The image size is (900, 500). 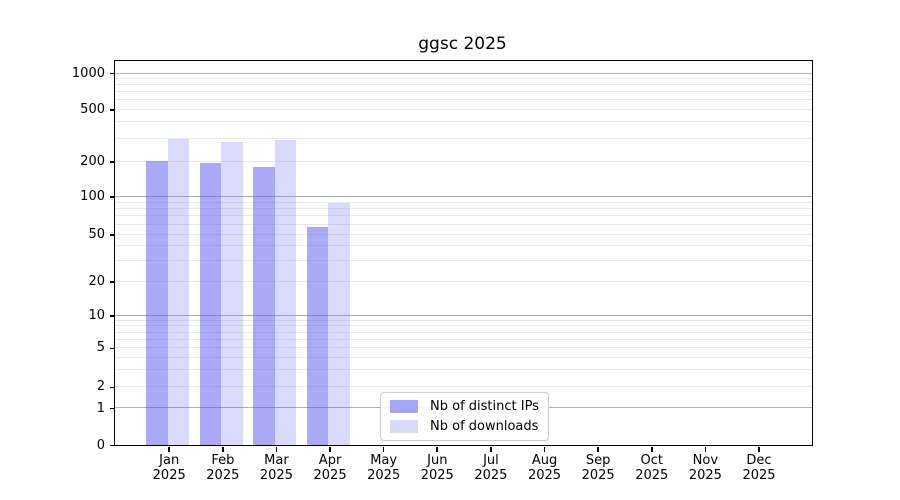 What do you see at coordinates (232, 293) in the screenshot?
I see `bar-nb-of-downloads-feb` at bounding box center [232, 293].